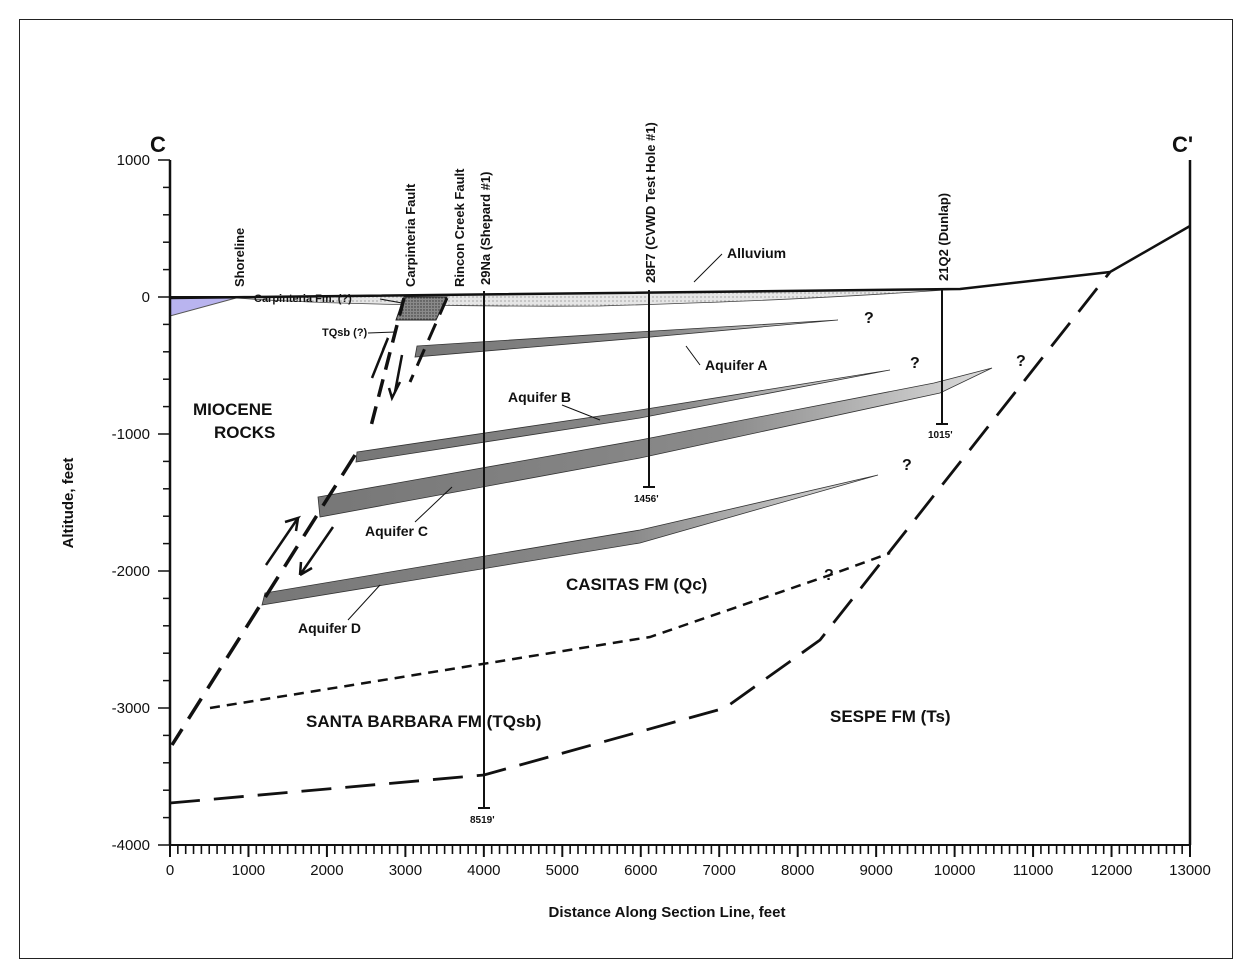 The width and height of the screenshot is (1254, 969). Describe the element at coordinates (131, 571) in the screenshot. I see `y-tick-label: -2000` at that location.